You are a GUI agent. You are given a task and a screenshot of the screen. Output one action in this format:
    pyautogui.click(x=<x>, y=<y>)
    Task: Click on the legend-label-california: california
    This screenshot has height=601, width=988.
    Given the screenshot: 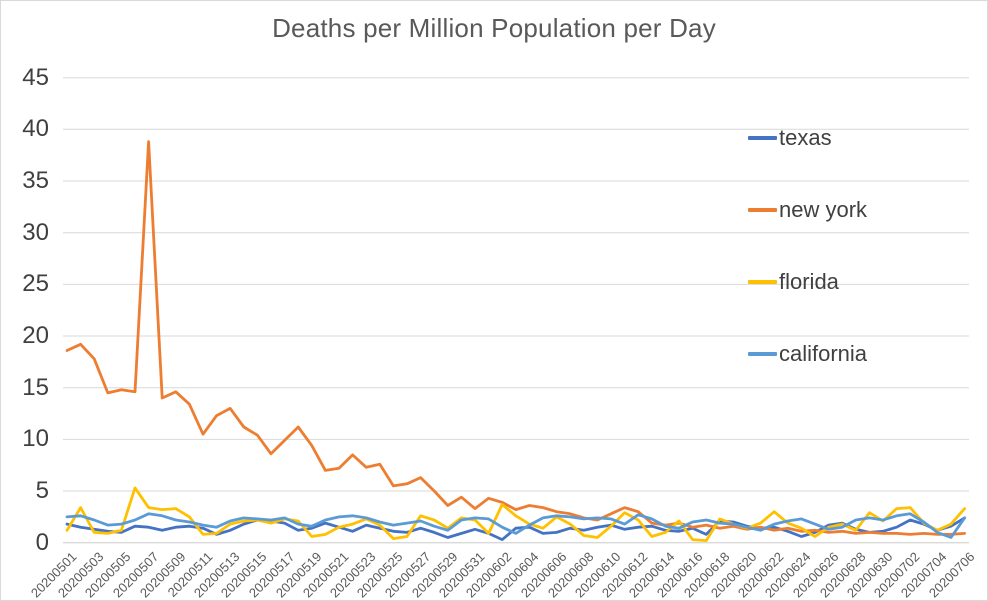 What is the action you would take?
    pyautogui.click(x=823, y=353)
    